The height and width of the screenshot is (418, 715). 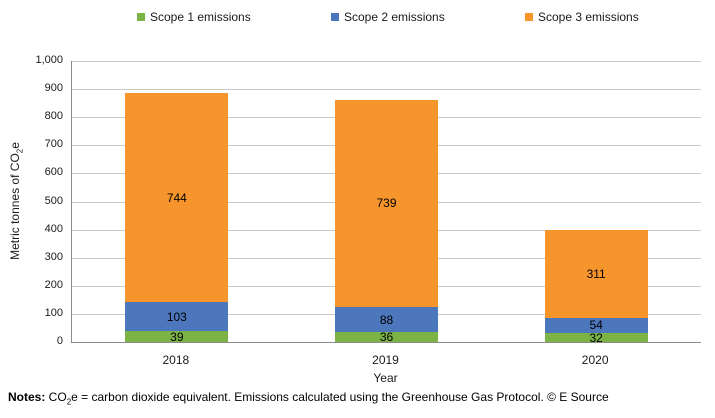 What do you see at coordinates (56, 397) in the screenshot?
I see `notes-text-1: CO` at bounding box center [56, 397].